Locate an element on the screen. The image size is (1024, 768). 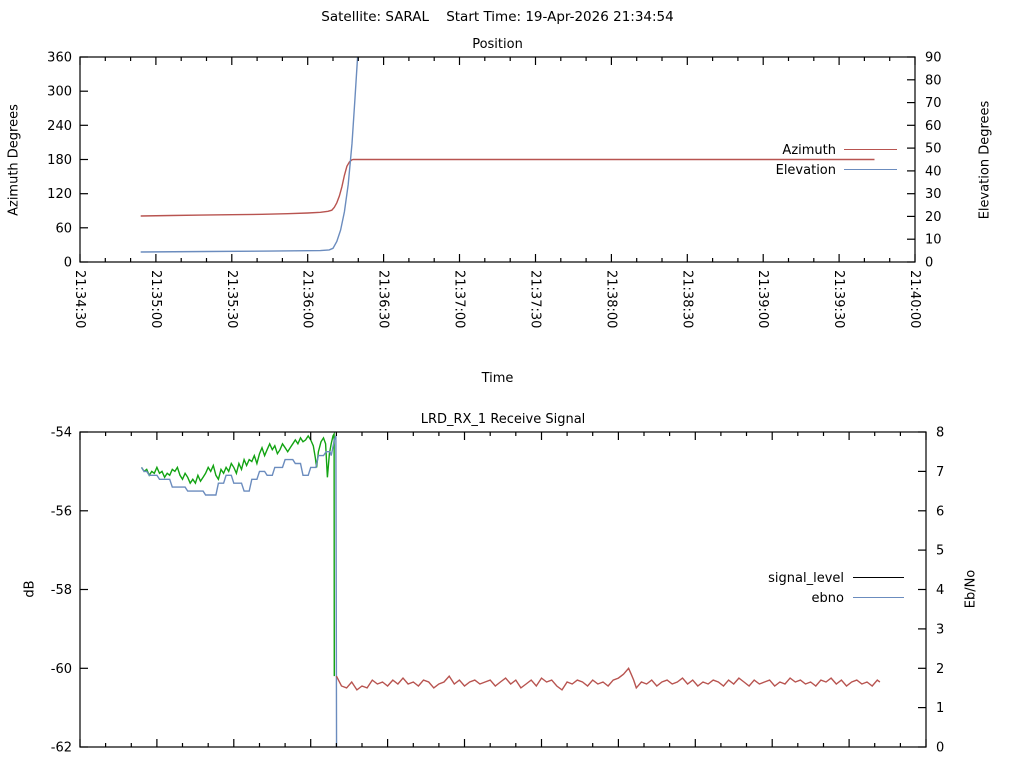
y-left-tick-label: 60 is located at coordinates (63, 228).